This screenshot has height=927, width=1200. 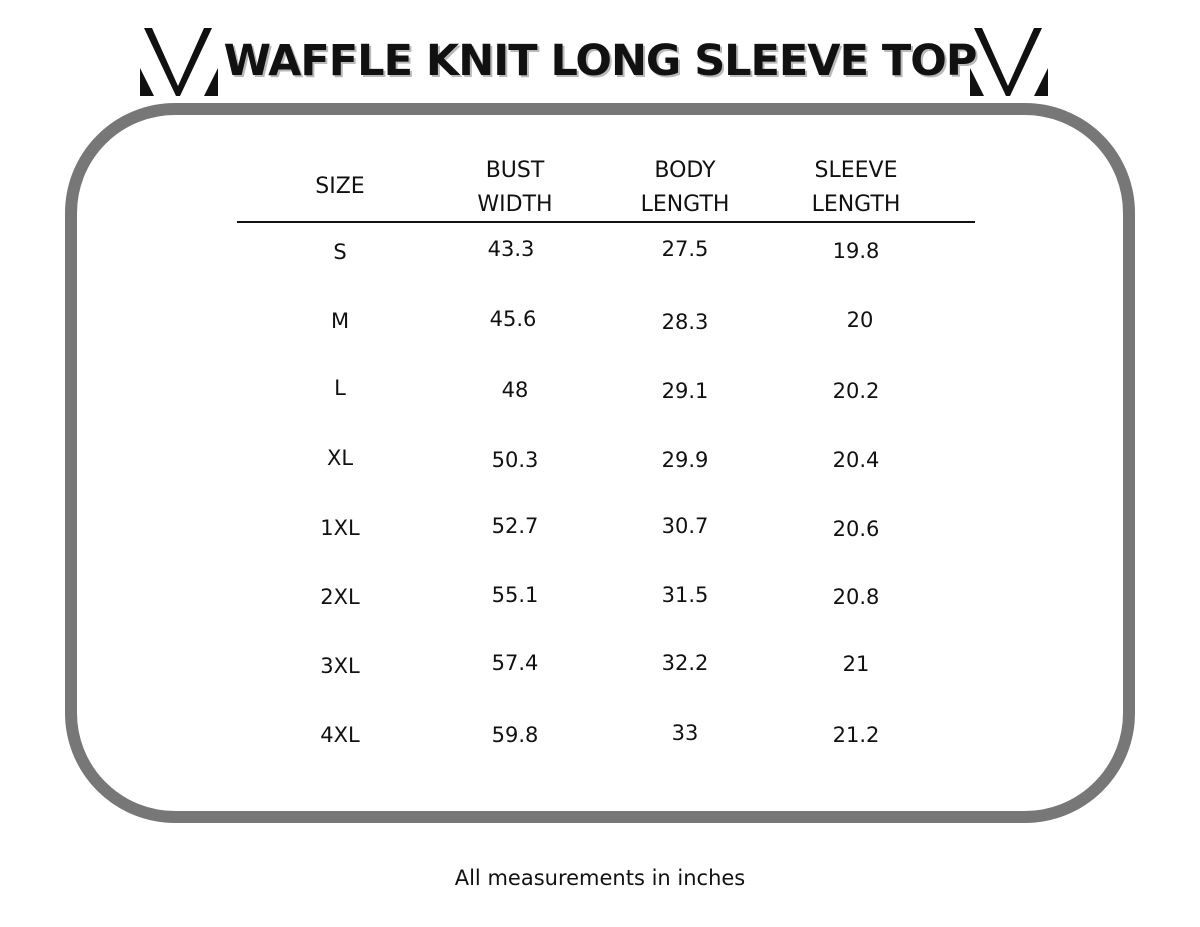 I want to click on bust-cell: 55.1, so click(x=515, y=595).